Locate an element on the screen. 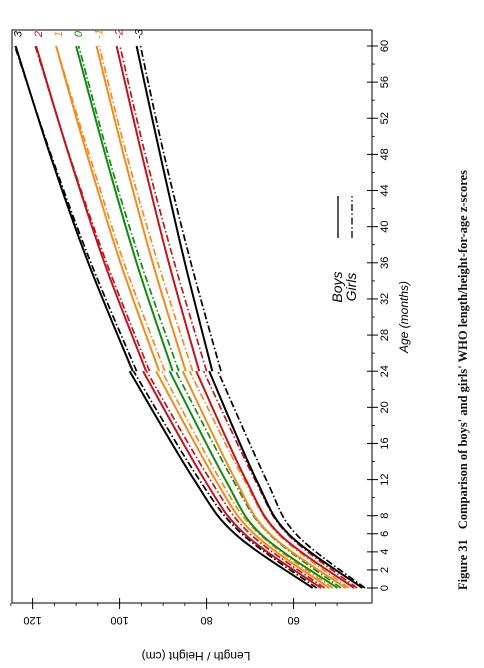 This screenshot has width=484, height=668. curve-boys-z1-length is located at coordinates (242, 479).